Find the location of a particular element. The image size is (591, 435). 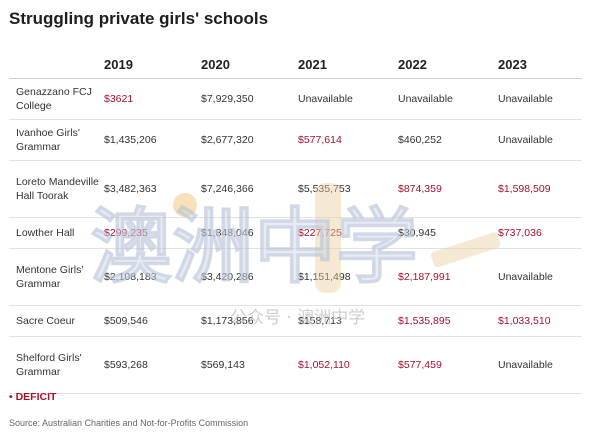

cell-value: $1,151,498 is located at coordinates (348, 277).